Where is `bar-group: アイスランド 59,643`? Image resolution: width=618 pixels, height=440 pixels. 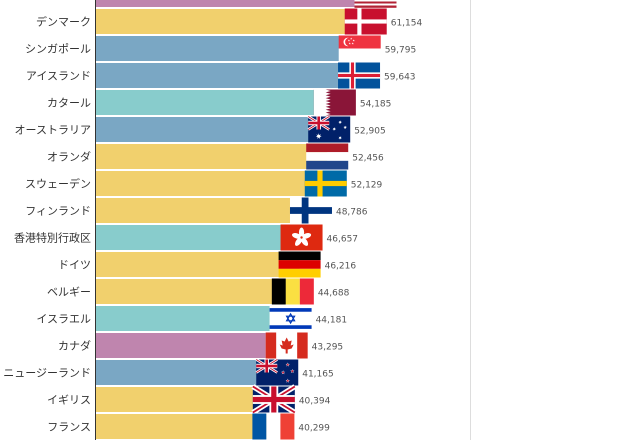 bar-group: アイスランド 59,643 is located at coordinates (221, 75).